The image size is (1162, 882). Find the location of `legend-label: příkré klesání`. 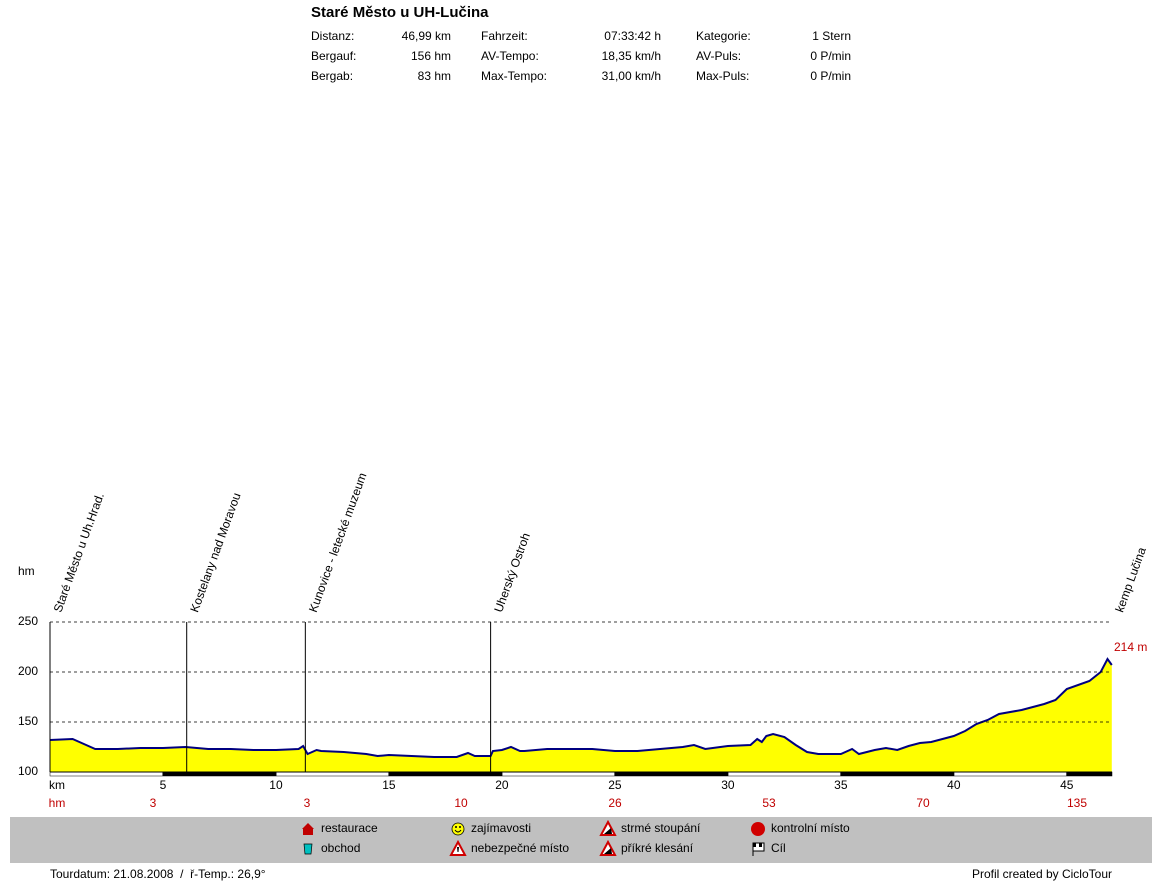

legend-label: příkré klesání is located at coordinates (657, 848).